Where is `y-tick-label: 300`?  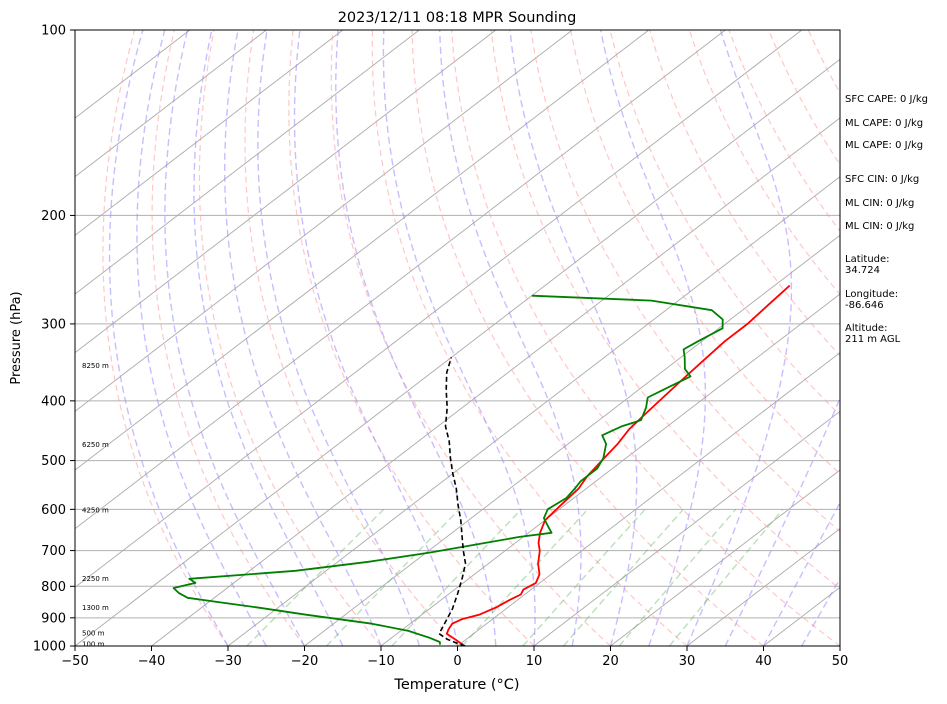 y-tick-label: 300 is located at coordinates (53, 324).